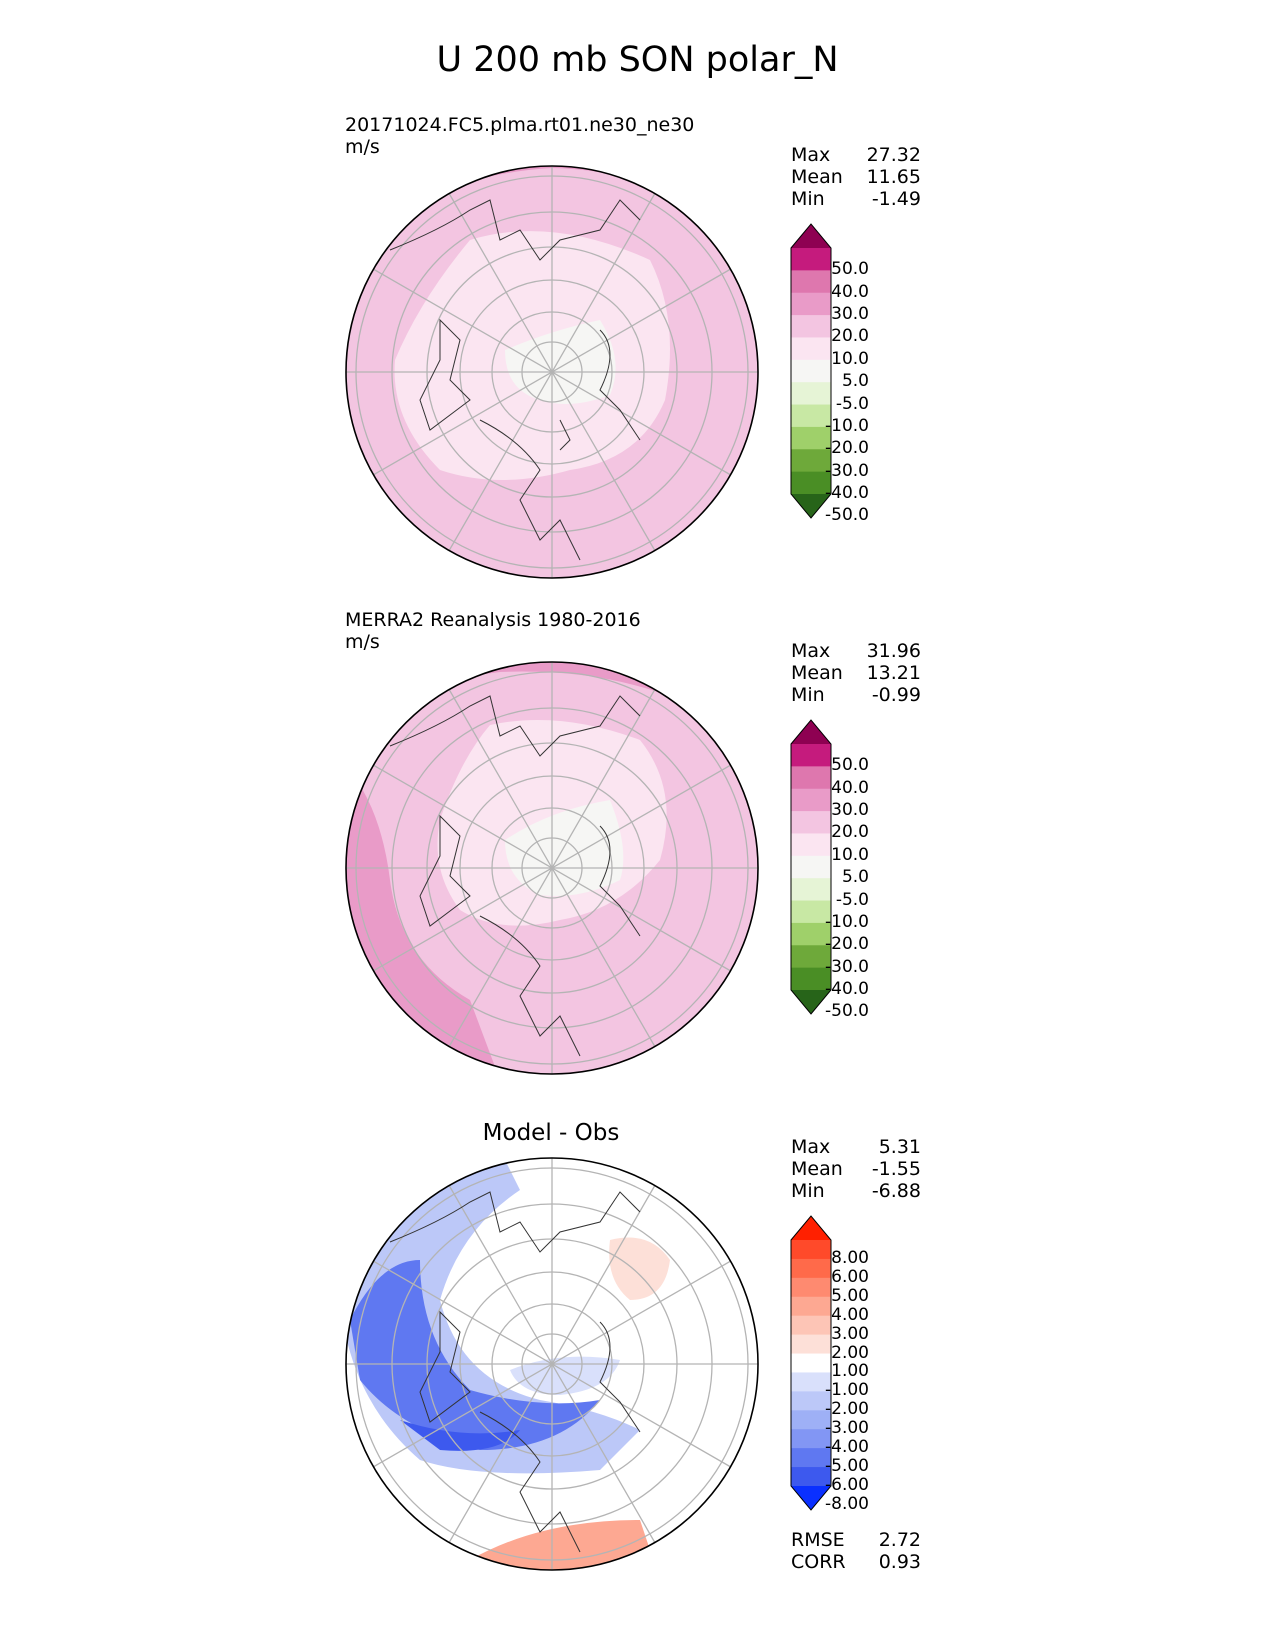  Describe the element at coordinates (850, 314) in the screenshot. I see `colorbar-tick-label: 30.0` at that location.